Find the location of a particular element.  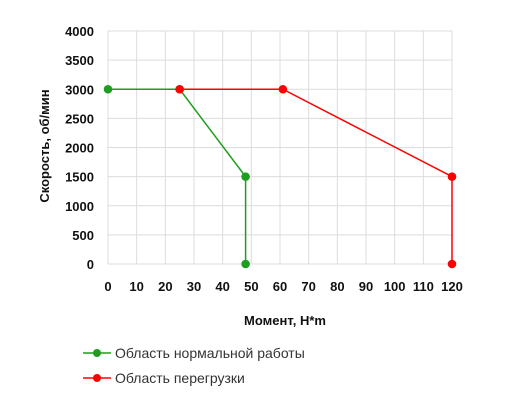

legend-label-normal: Область нормальной работы is located at coordinates (210, 353).